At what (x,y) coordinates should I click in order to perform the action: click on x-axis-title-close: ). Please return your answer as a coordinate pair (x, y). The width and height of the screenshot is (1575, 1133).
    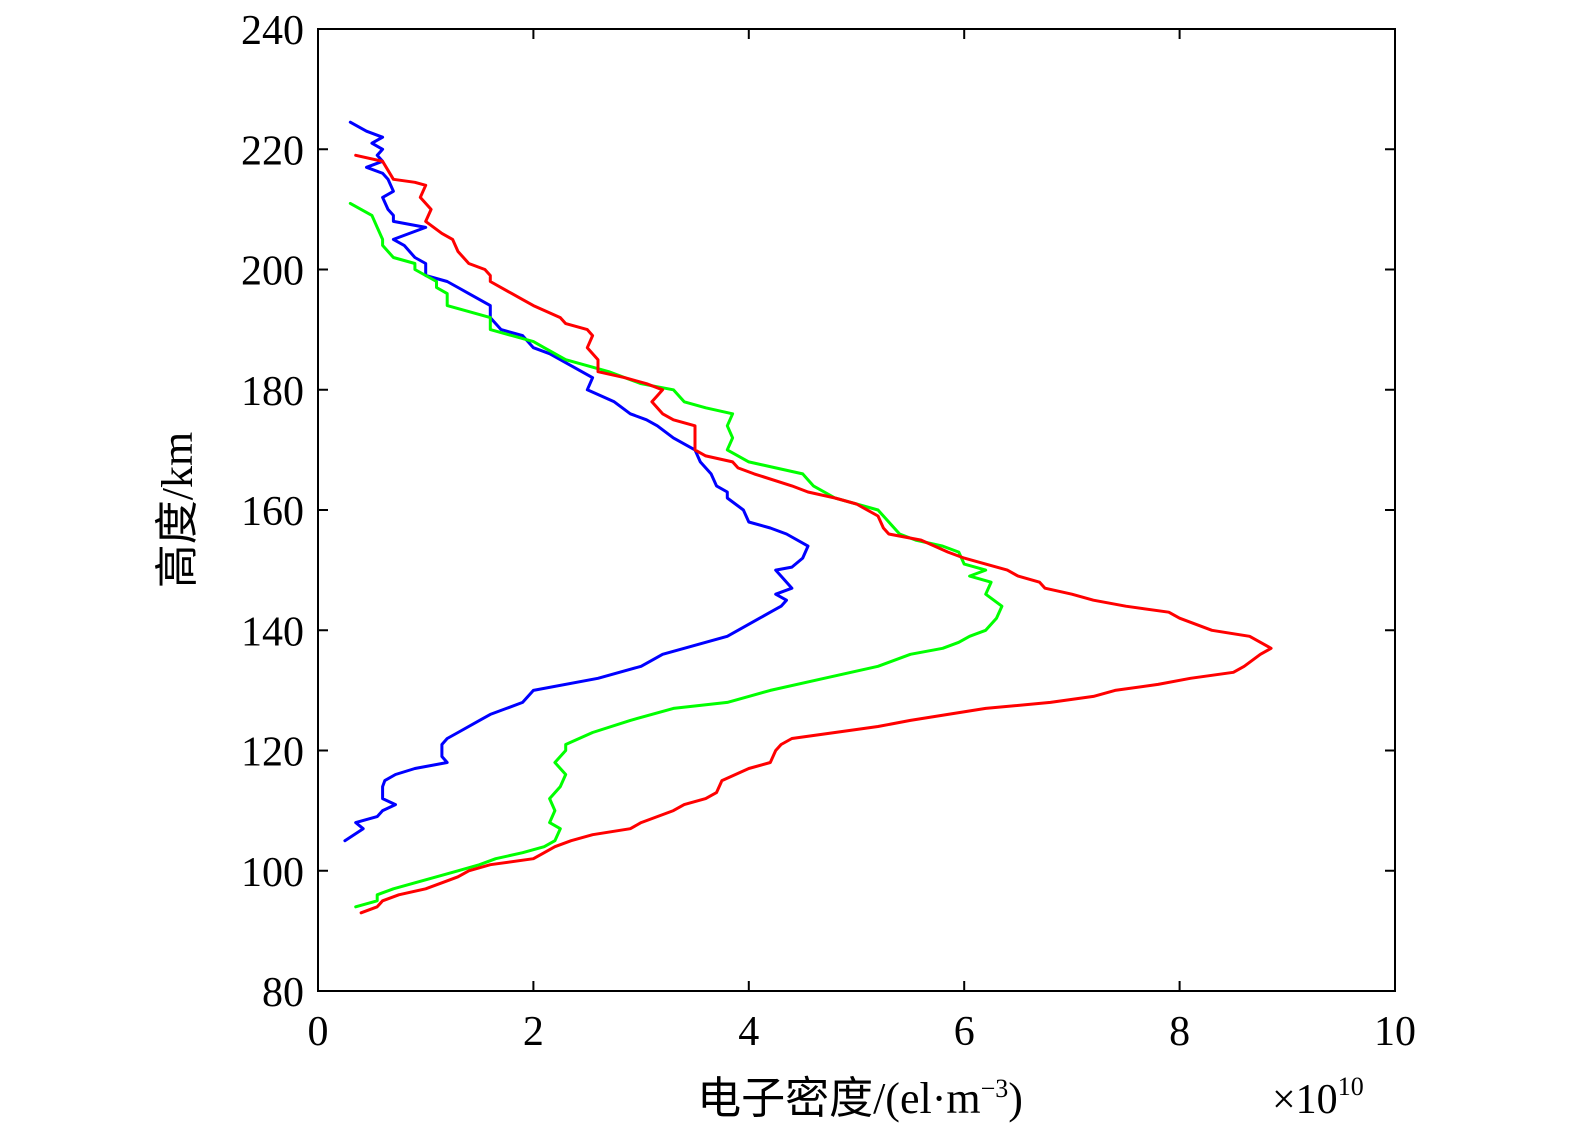
    Looking at the image, I should click on (1015, 1098).